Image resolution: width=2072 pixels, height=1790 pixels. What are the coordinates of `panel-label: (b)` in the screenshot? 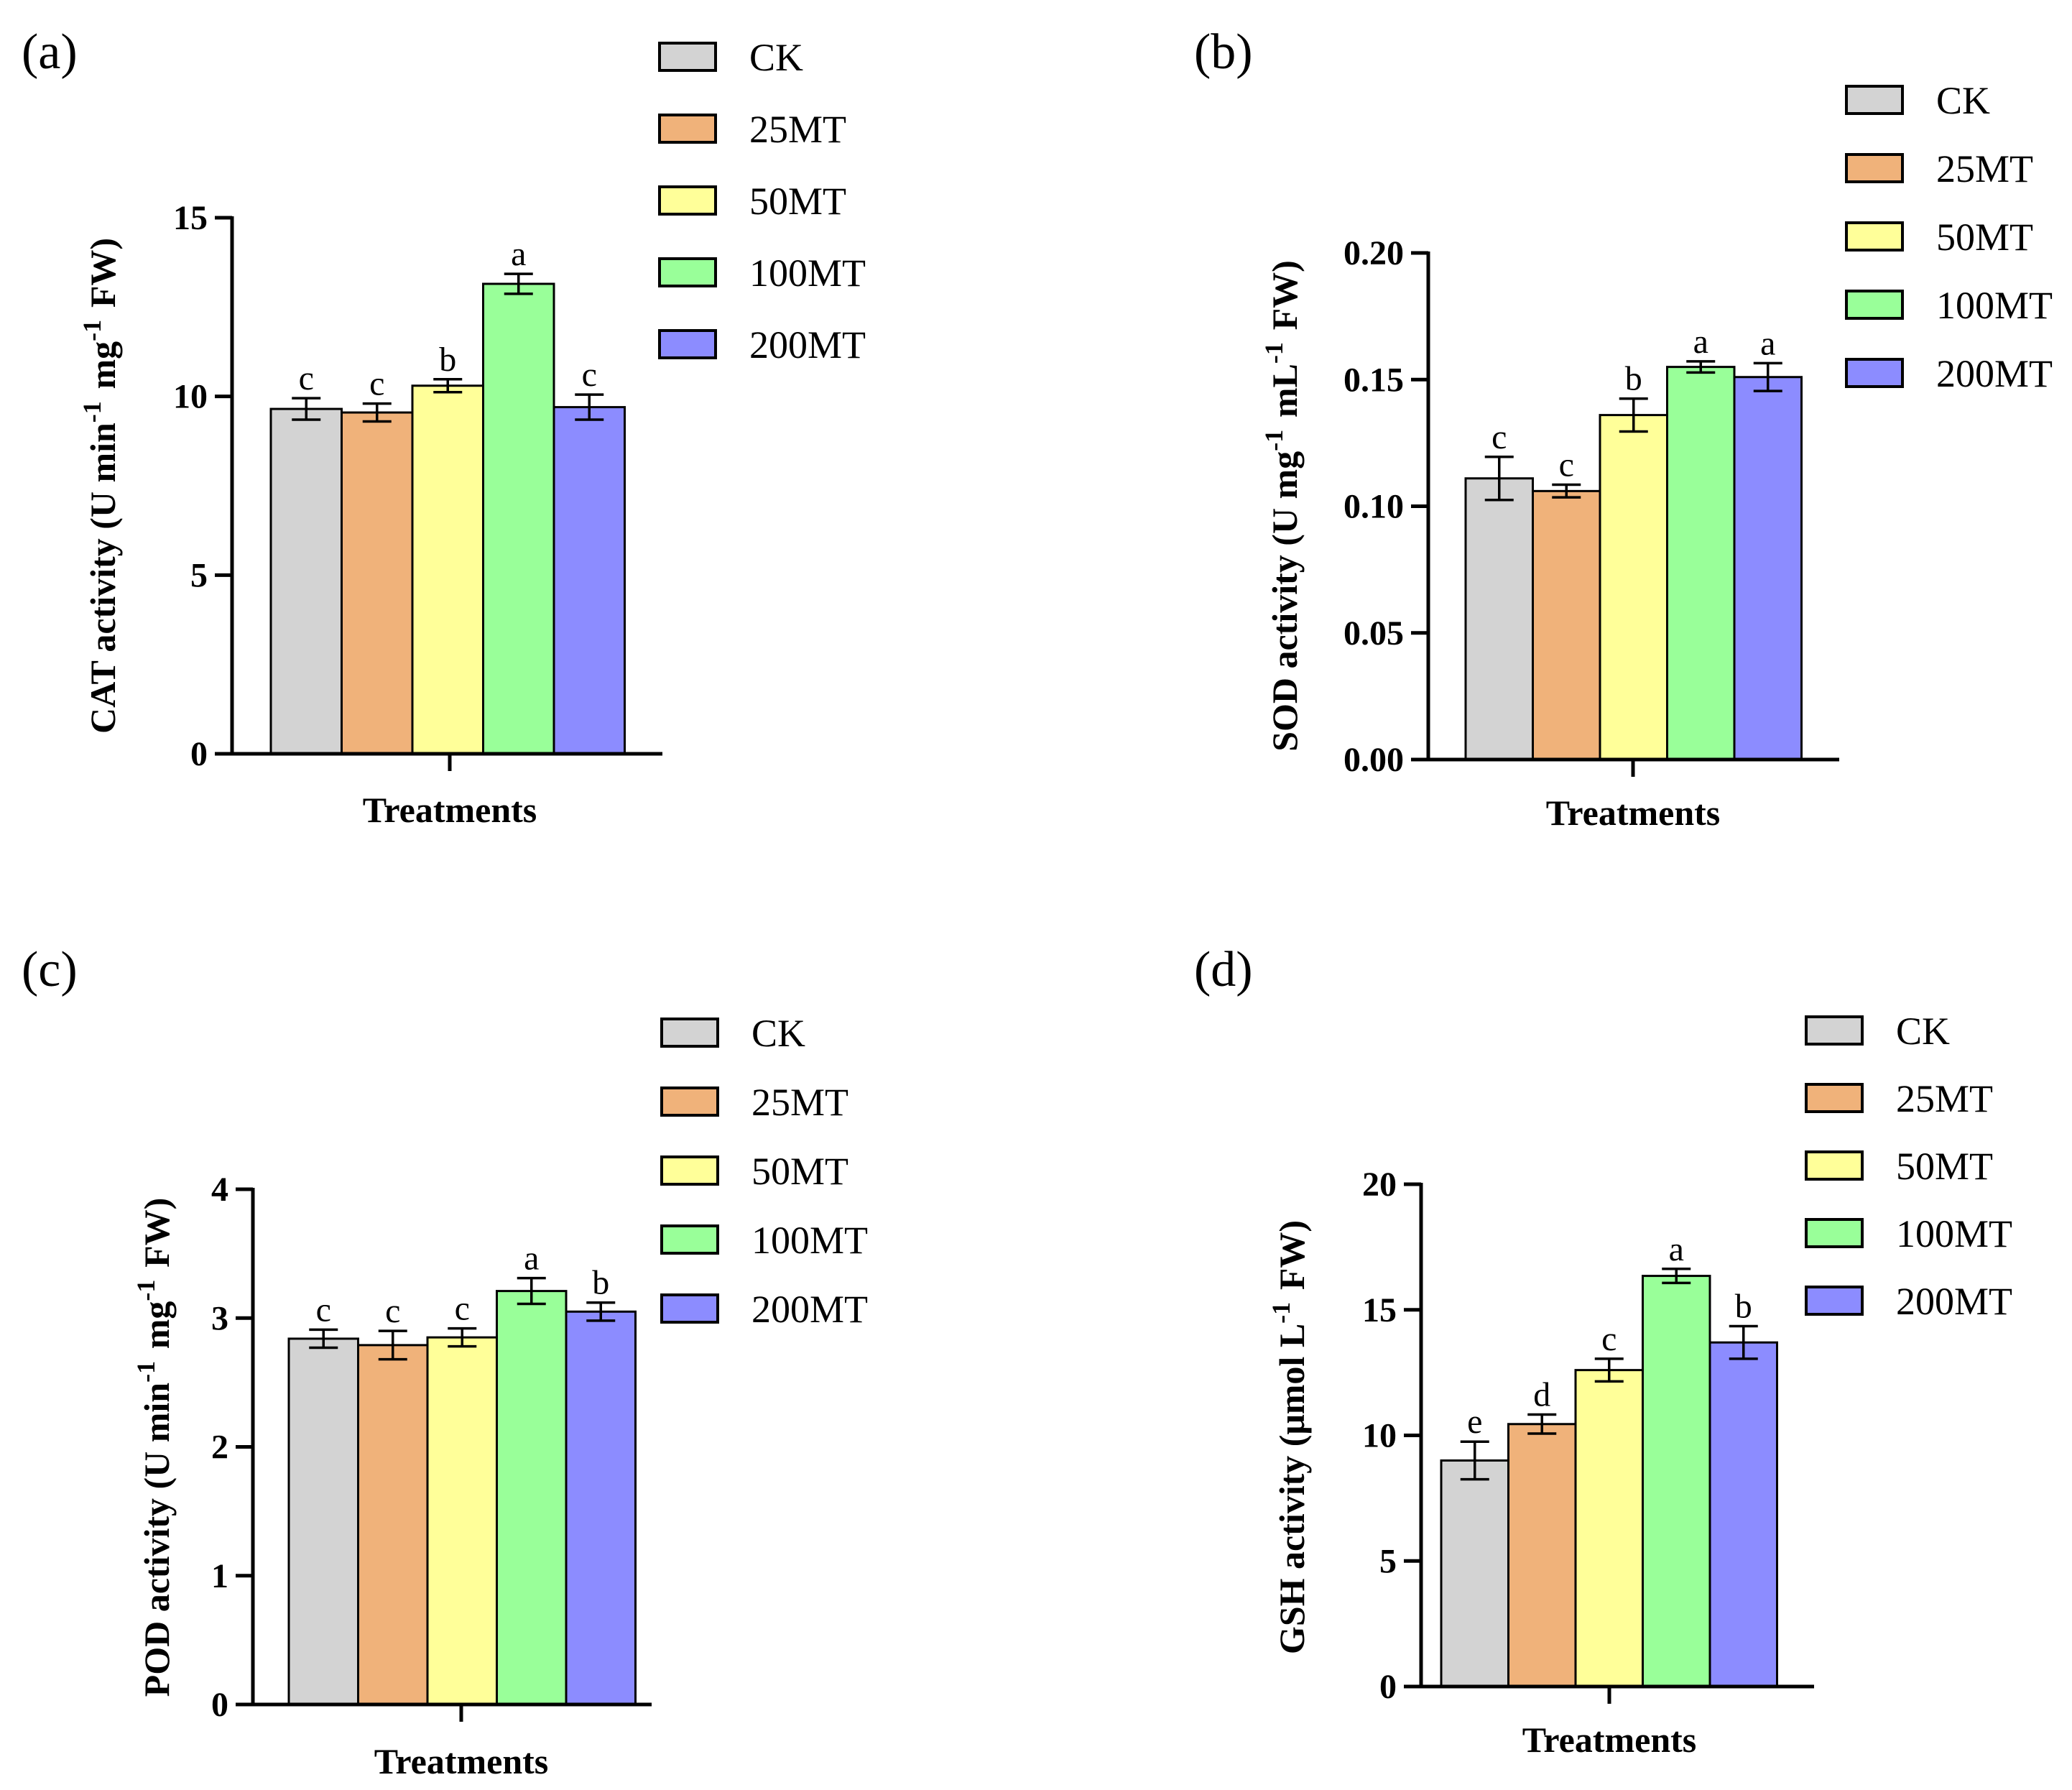 It's located at (1223, 52).